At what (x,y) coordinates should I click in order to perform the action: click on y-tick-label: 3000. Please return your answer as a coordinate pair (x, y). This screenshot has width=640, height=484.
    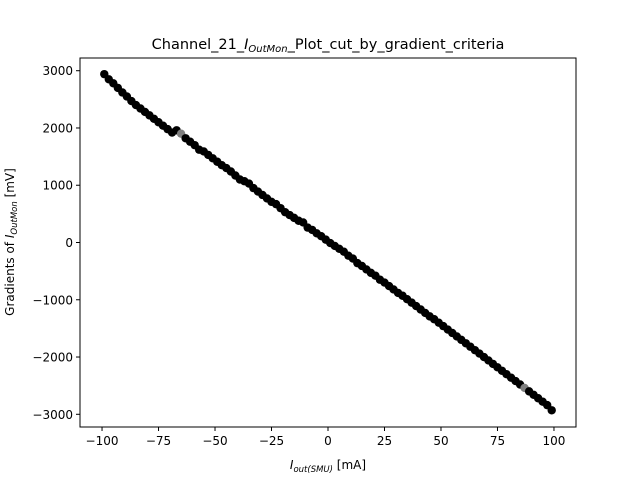
    Looking at the image, I should click on (57, 71).